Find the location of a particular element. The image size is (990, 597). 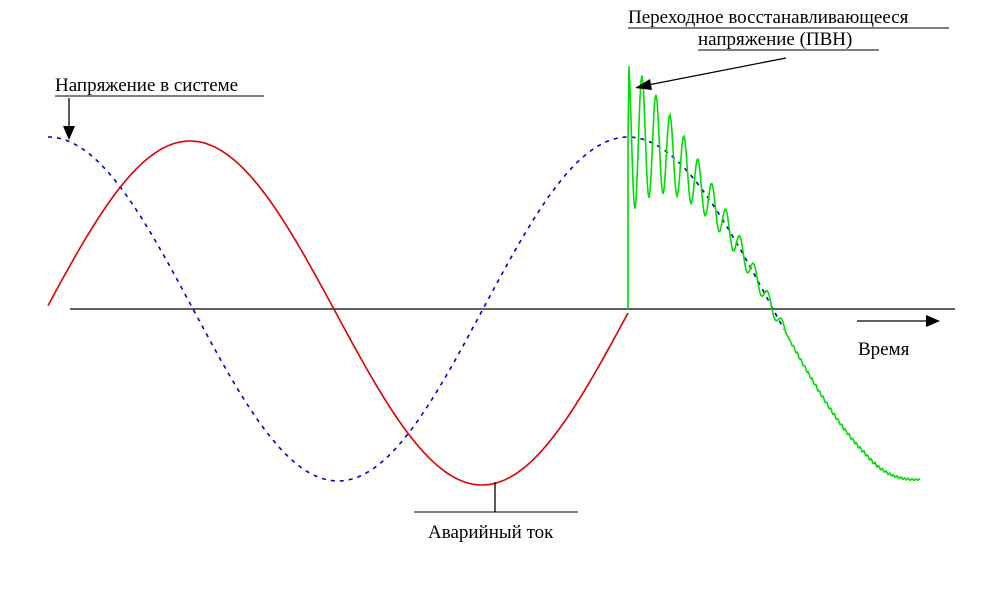

time-arrow is located at coordinates (898, 321).